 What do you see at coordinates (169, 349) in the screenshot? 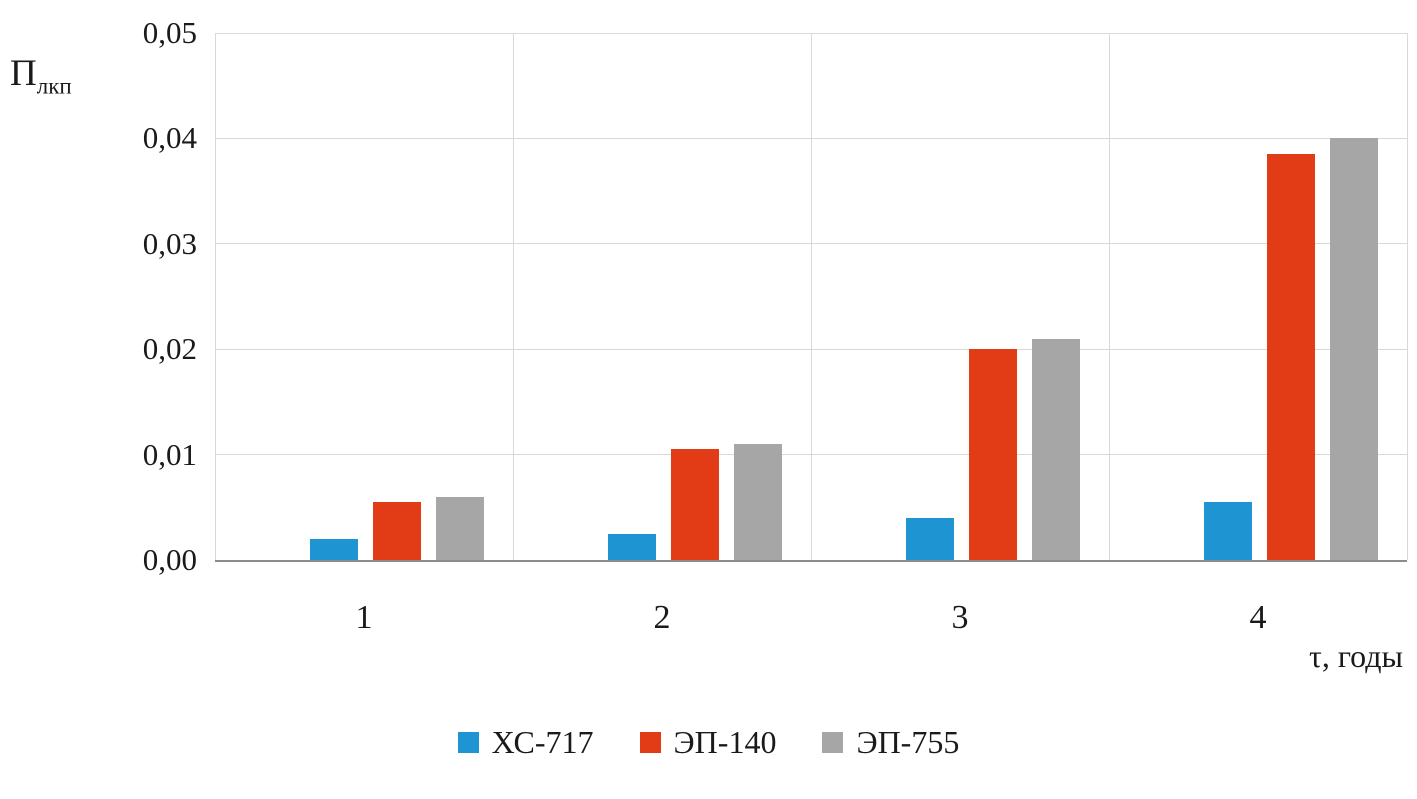
I see `y-tick-label: 0,02` at bounding box center [169, 349].